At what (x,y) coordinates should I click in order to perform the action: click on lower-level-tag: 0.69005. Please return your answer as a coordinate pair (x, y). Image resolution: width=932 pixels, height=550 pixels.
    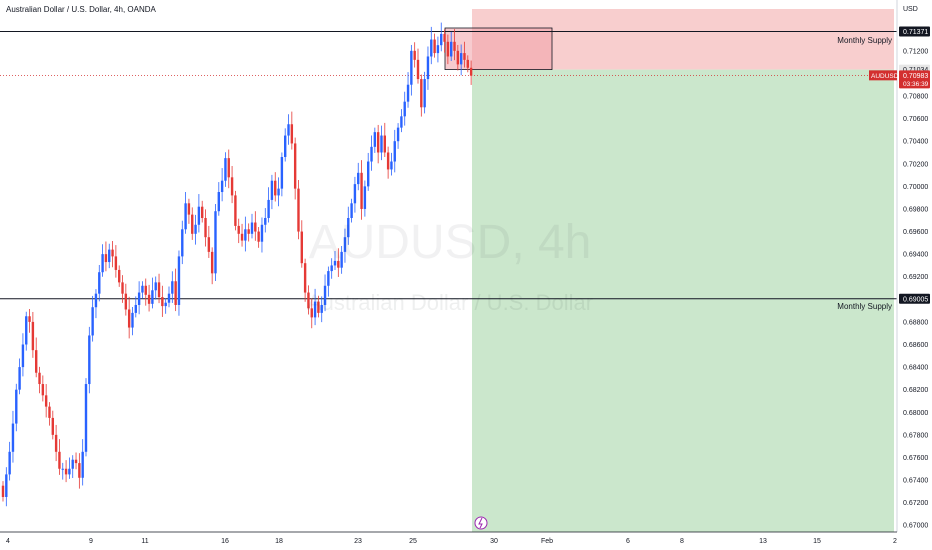
    Looking at the image, I should click on (915, 299).